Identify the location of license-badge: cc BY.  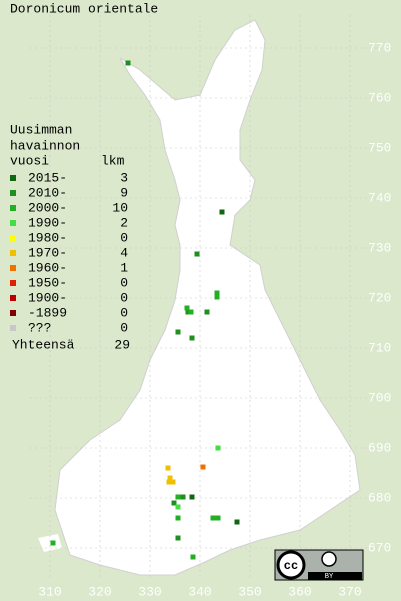
(319, 565).